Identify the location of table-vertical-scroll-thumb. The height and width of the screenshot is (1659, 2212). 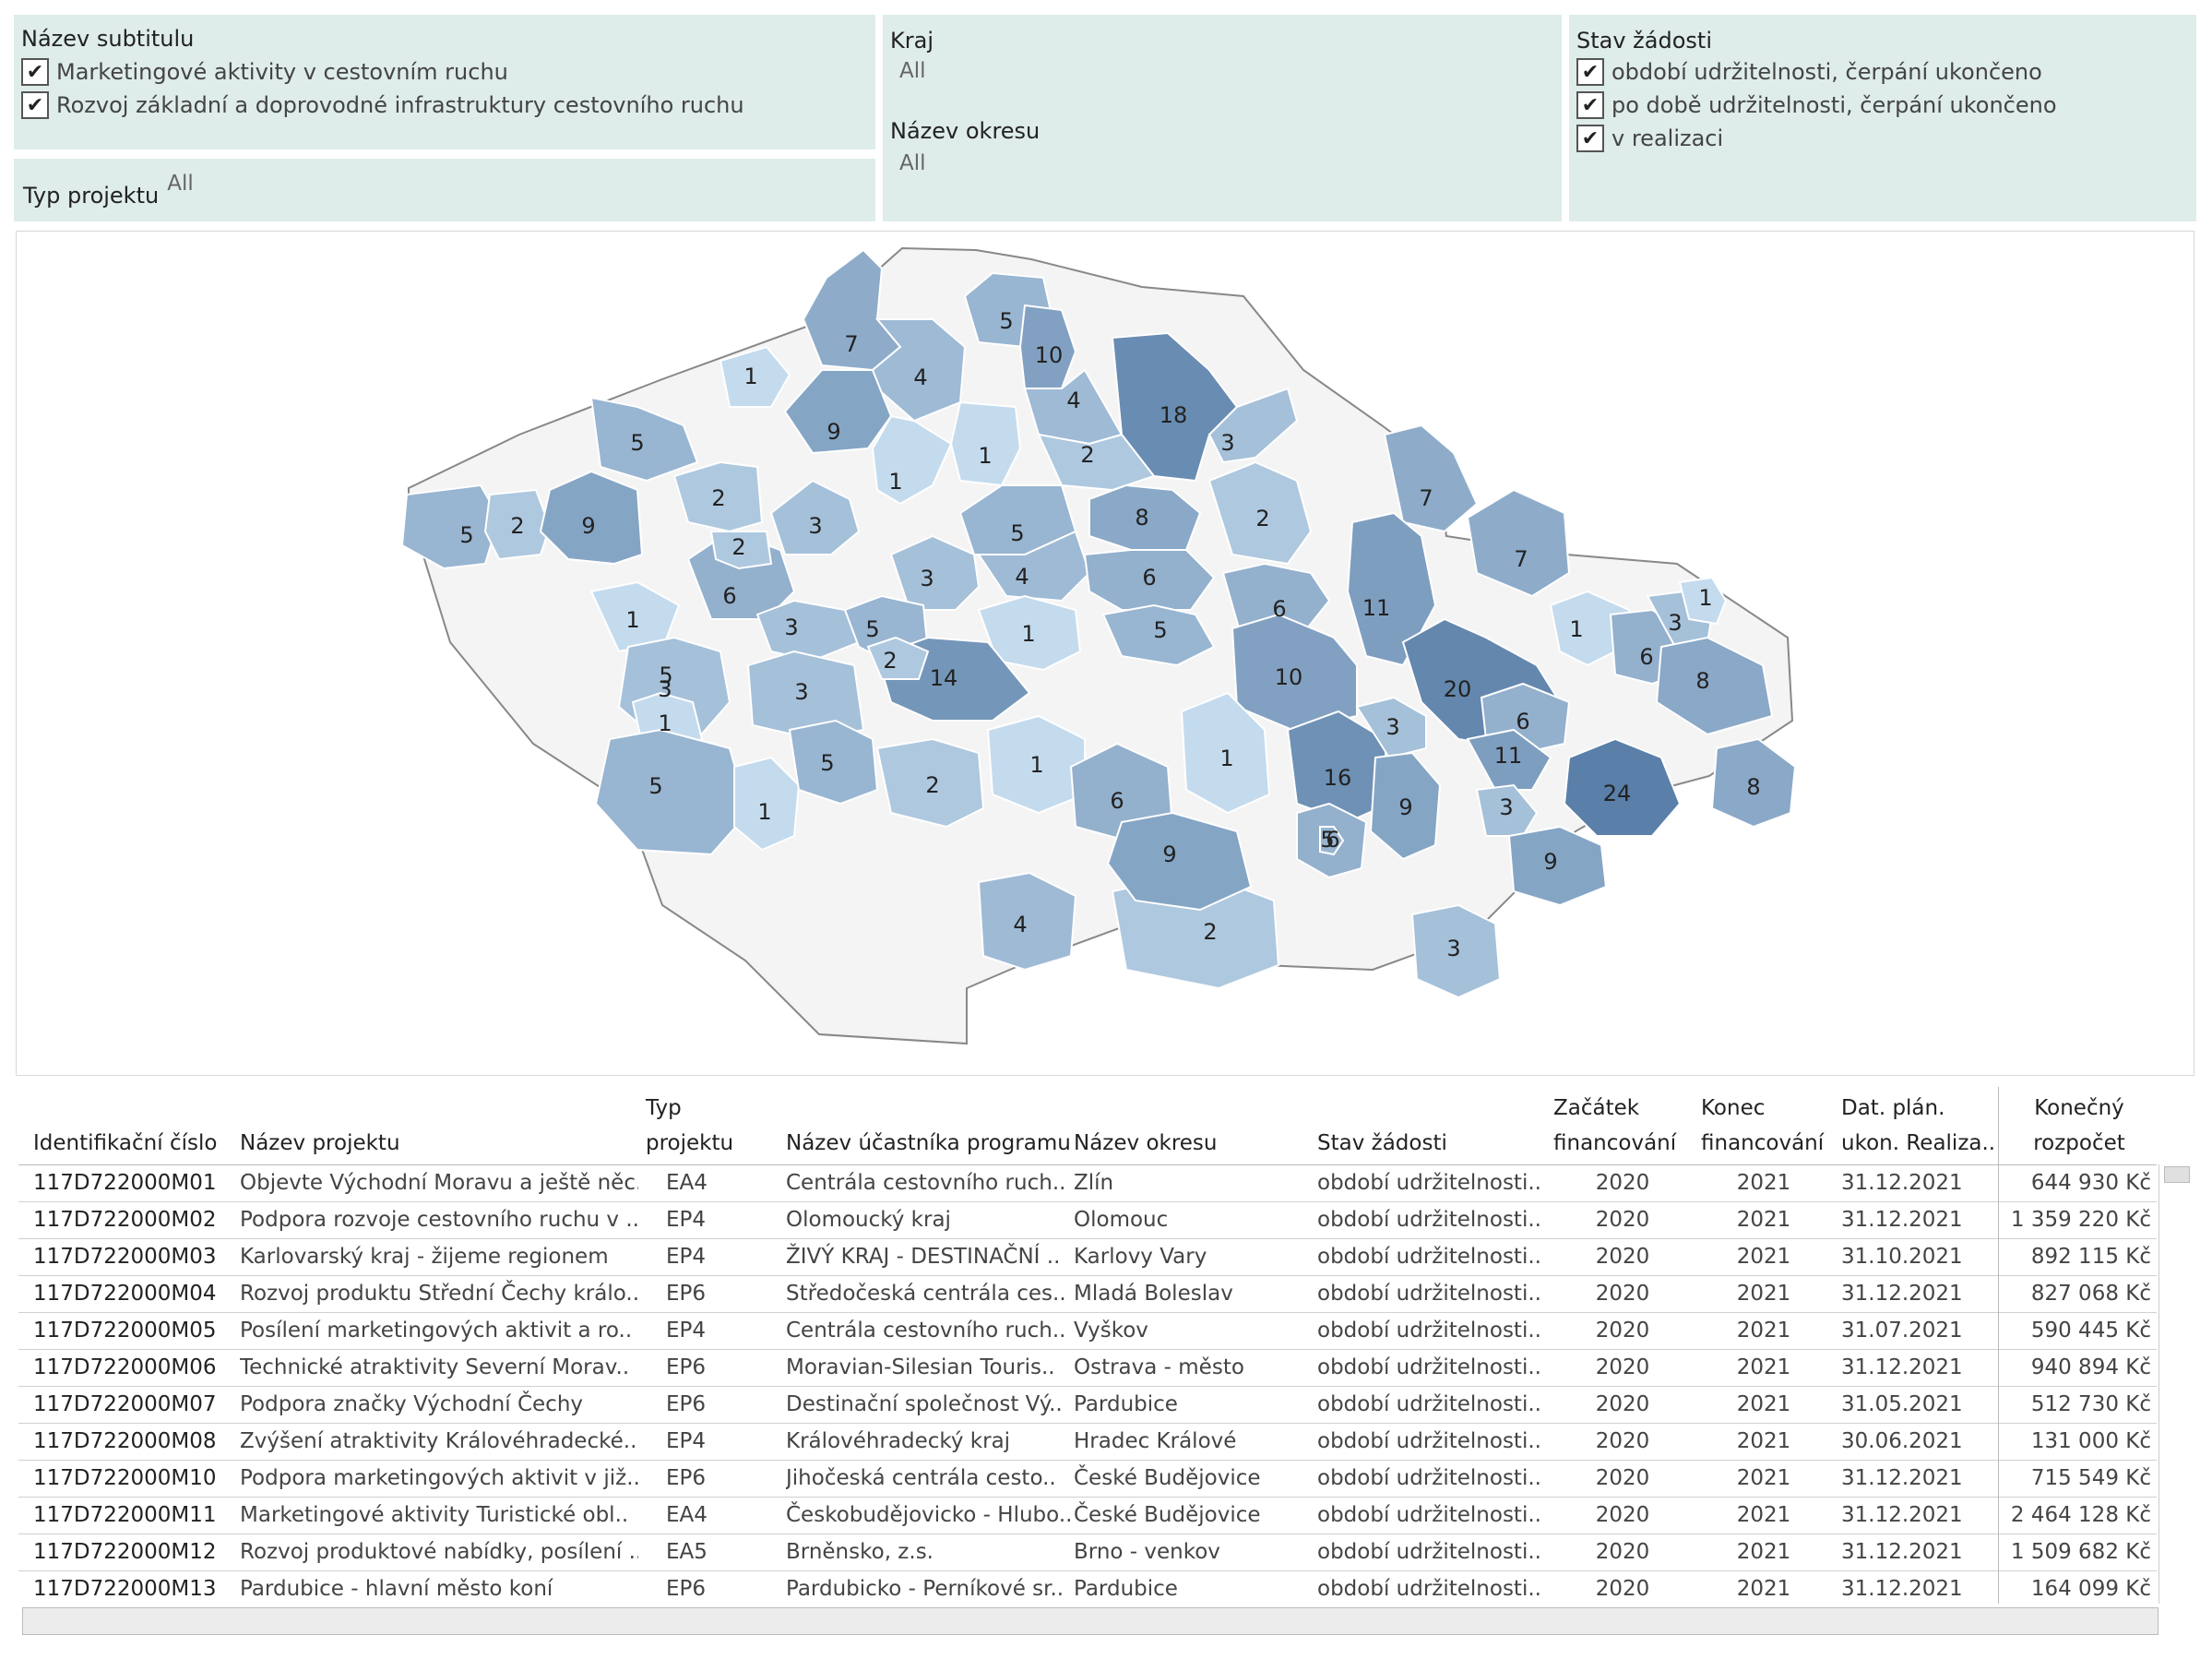
(2177, 1174).